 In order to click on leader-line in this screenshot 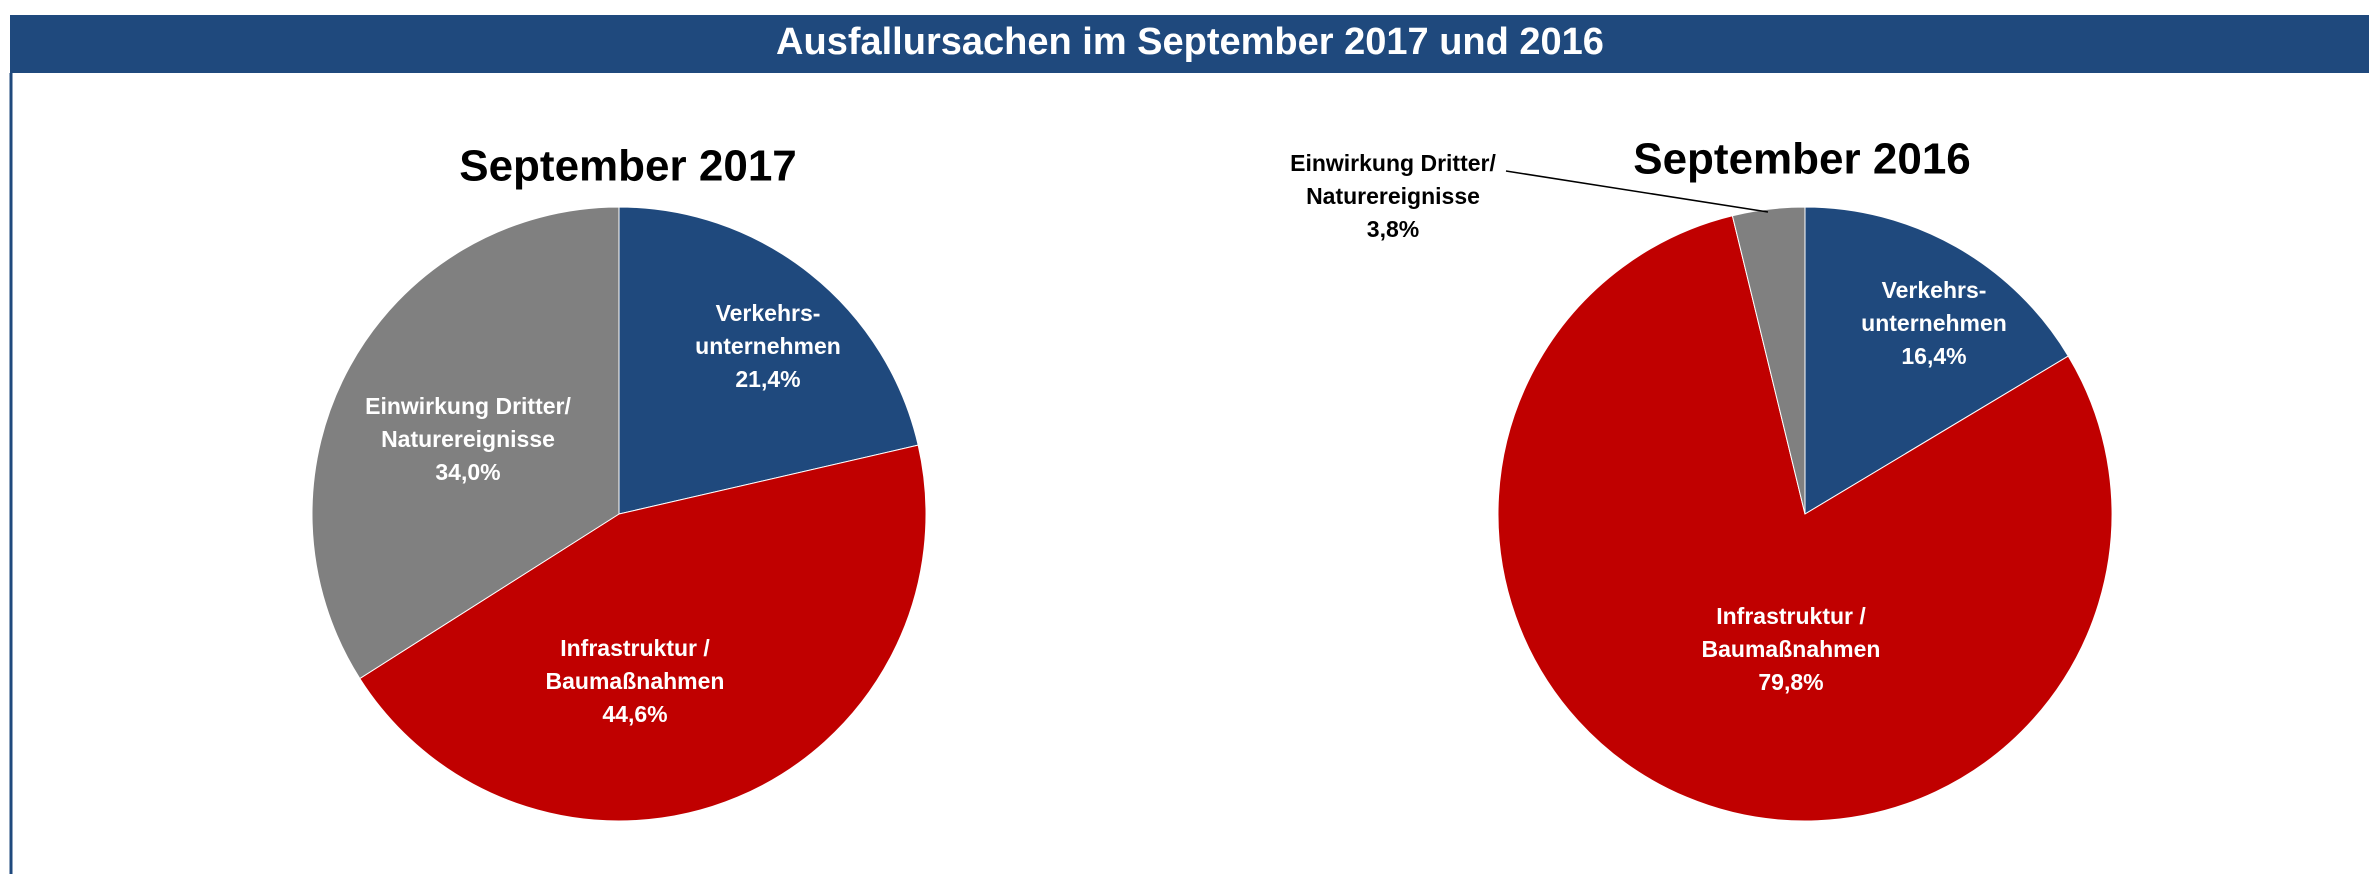, I will do `click(1637, 191)`.